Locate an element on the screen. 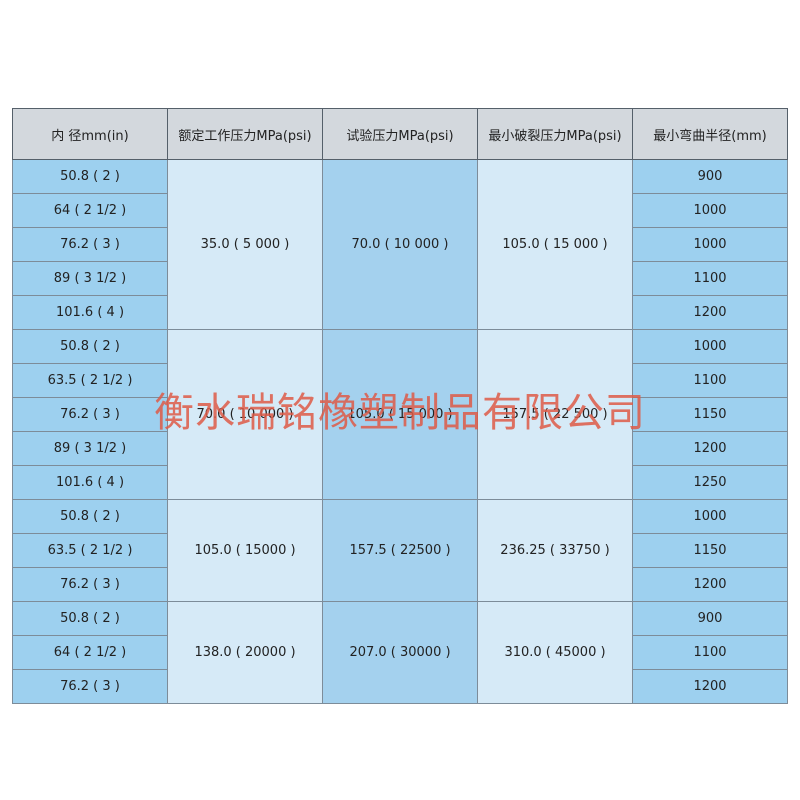  burst-pressure: 310.0 ( 45000 ) is located at coordinates (555, 652).